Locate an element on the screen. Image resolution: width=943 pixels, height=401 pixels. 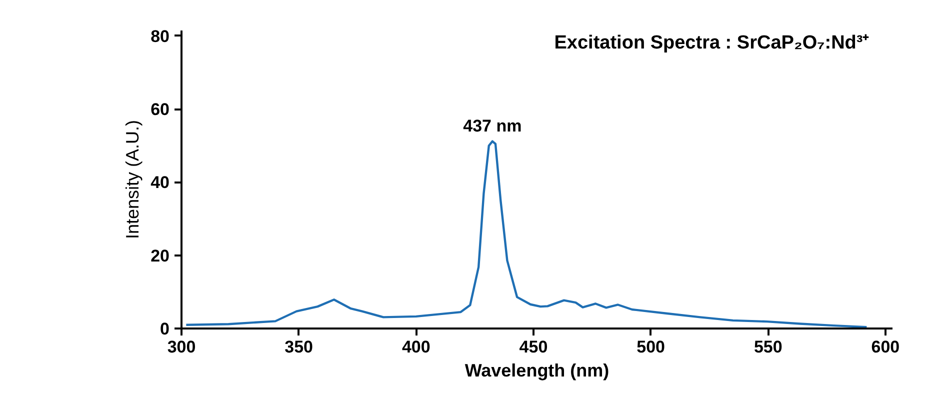
y-tick-label: 40 is located at coordinates (160, 182).